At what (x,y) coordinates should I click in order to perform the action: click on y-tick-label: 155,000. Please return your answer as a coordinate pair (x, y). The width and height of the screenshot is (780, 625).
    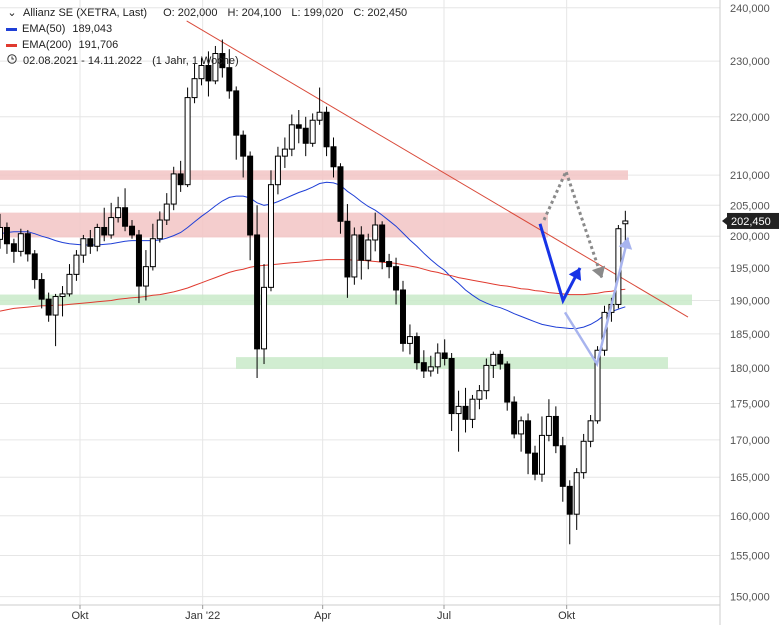
    Looking at the image, I should click on (750, 557).